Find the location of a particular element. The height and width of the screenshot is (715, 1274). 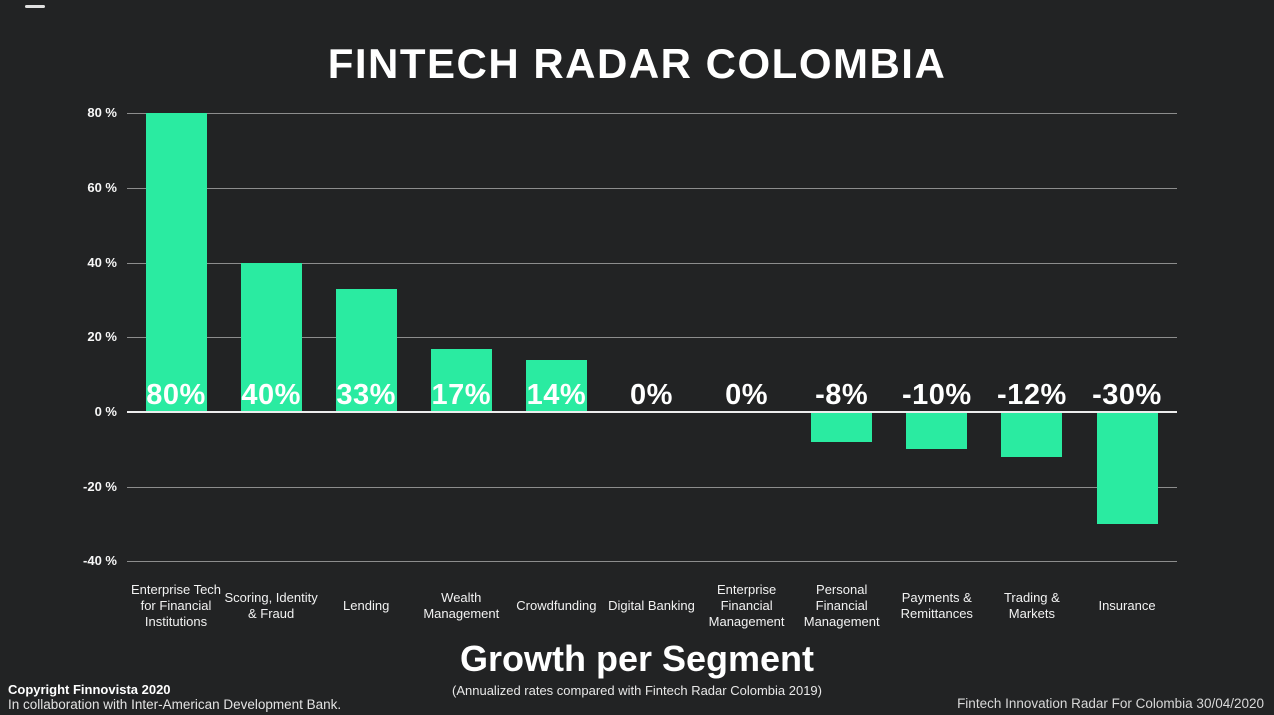

y-axis-tick-label: -40 % is located at coordinates (100, 561).